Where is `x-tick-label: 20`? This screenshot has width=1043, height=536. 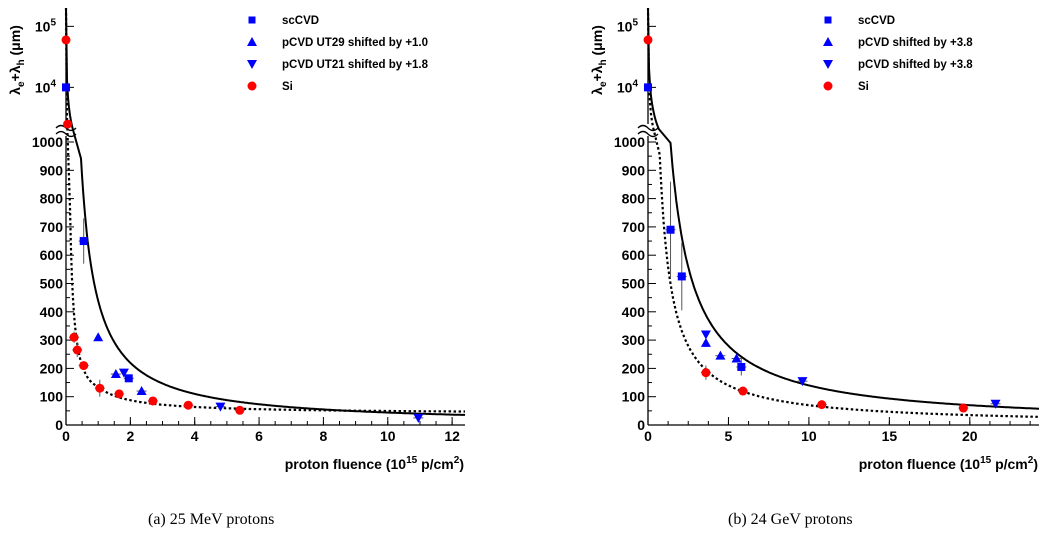
x-tick-label: 20 is located at coordinates (970, 436).